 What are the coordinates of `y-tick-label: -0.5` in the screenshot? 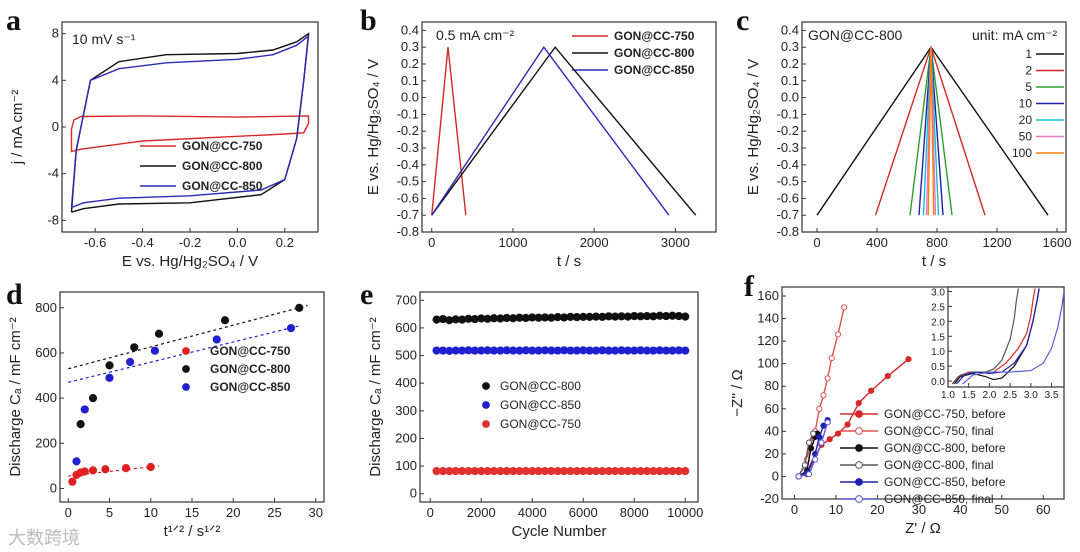 It's located at (408, 181).